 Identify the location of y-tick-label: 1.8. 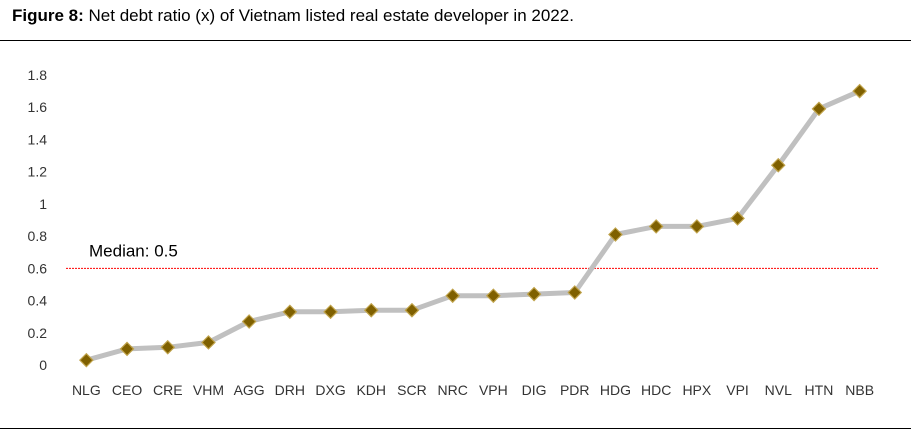
(38, 75).